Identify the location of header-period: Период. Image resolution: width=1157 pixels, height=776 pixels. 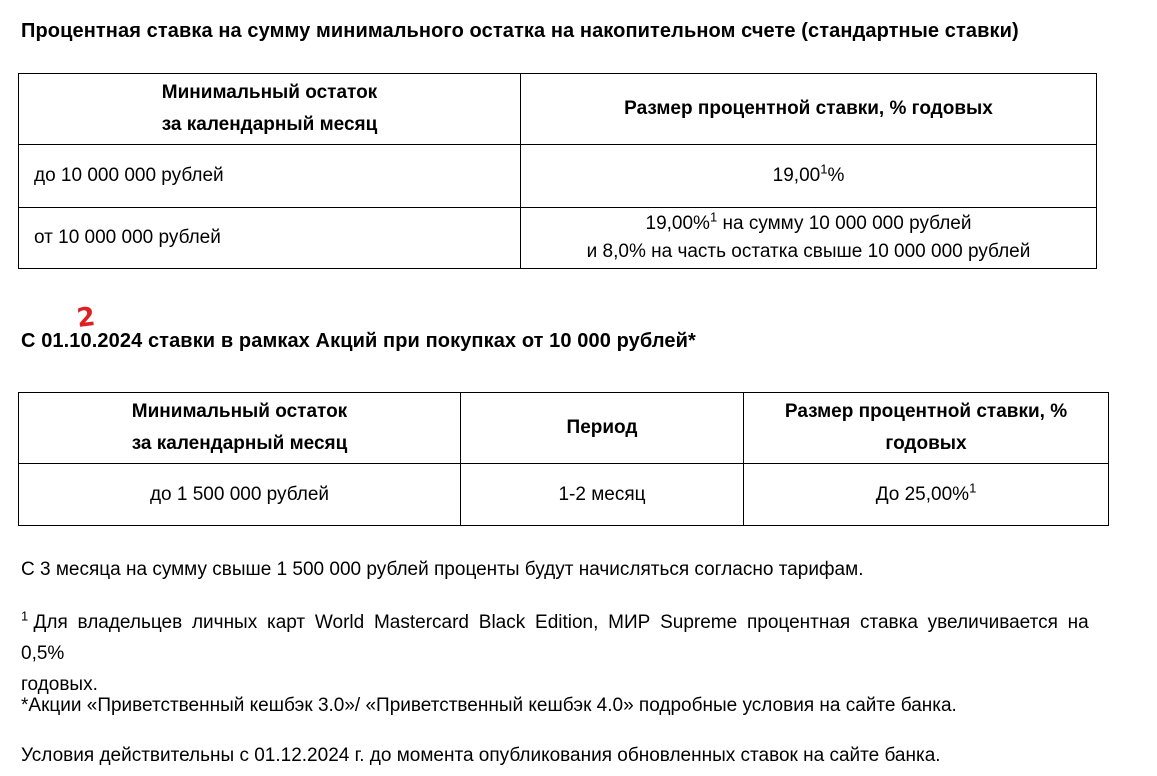
(602, 428).